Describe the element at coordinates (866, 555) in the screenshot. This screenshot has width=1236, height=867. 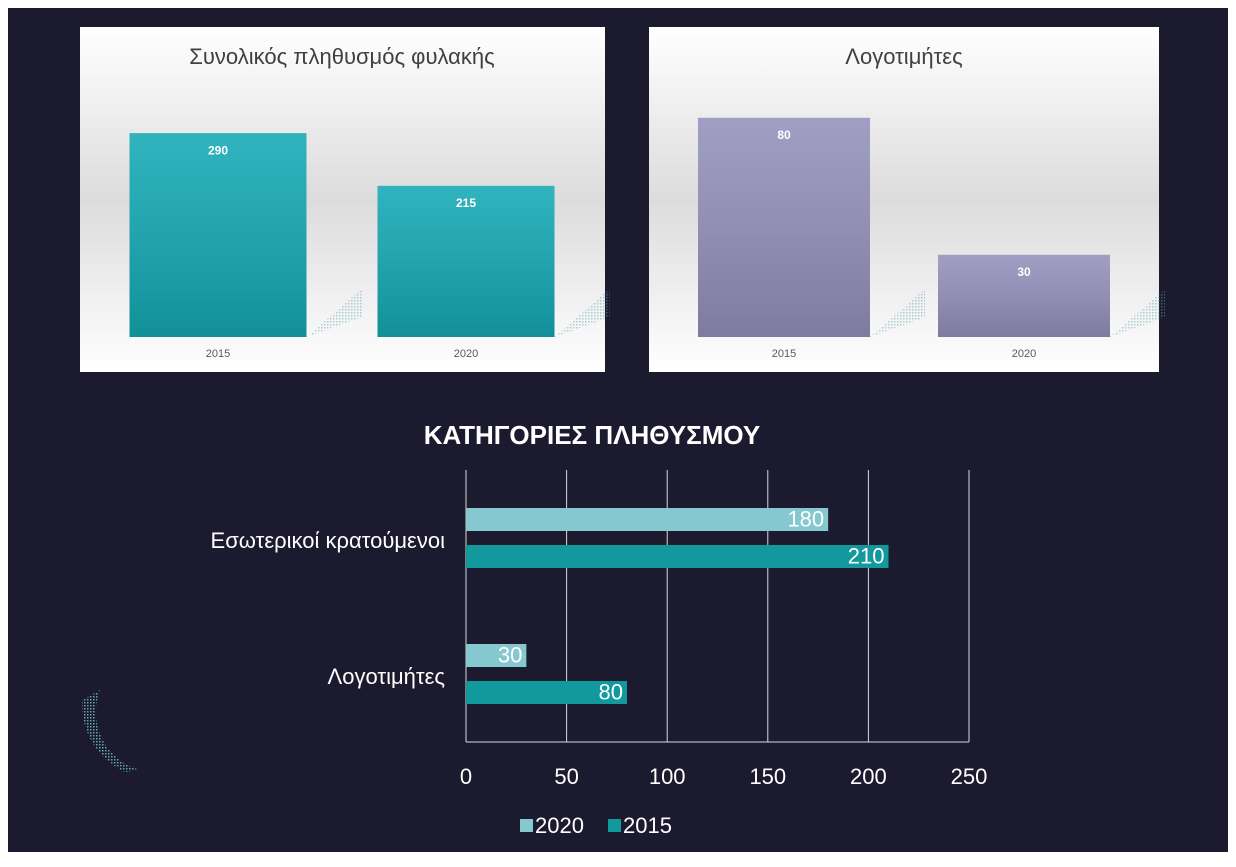
I see `data-label: 210` at that location.